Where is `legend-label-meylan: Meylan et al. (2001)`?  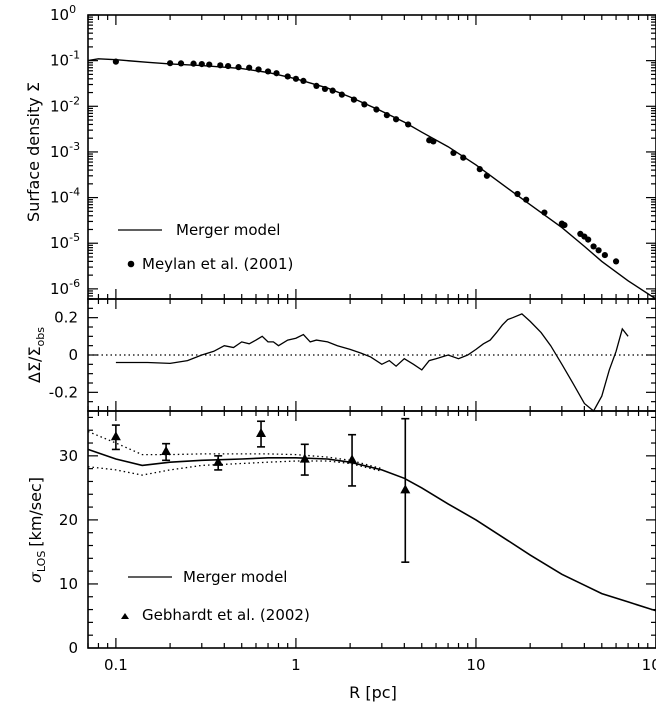
legend-label-meylan: Meylan et al. (2001) is located at coordinates (217, 264).